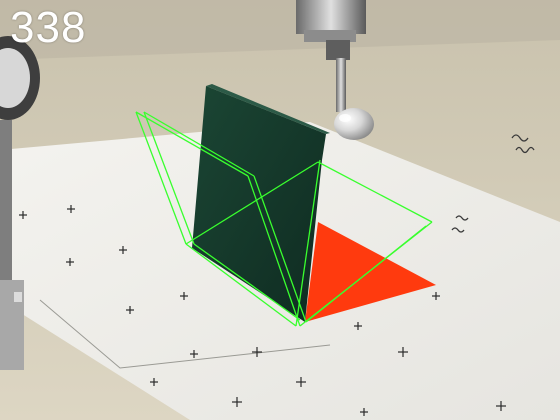  Describe the element at coordinates (493, 183) in the screenshot. I see `handwriting-marks` at that location.